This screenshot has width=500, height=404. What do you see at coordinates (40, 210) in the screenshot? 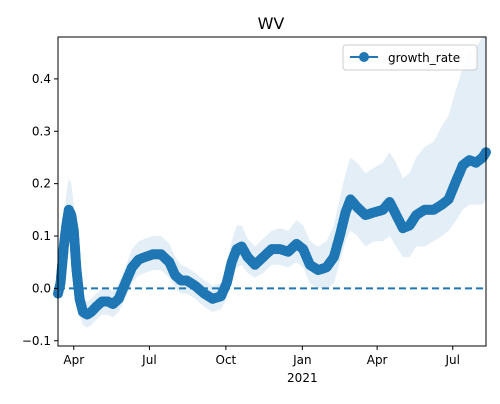
I see `y-axis: −0.1 0.0 0.1 0.2 0.3 0.4` at bounding box center [40, 210].